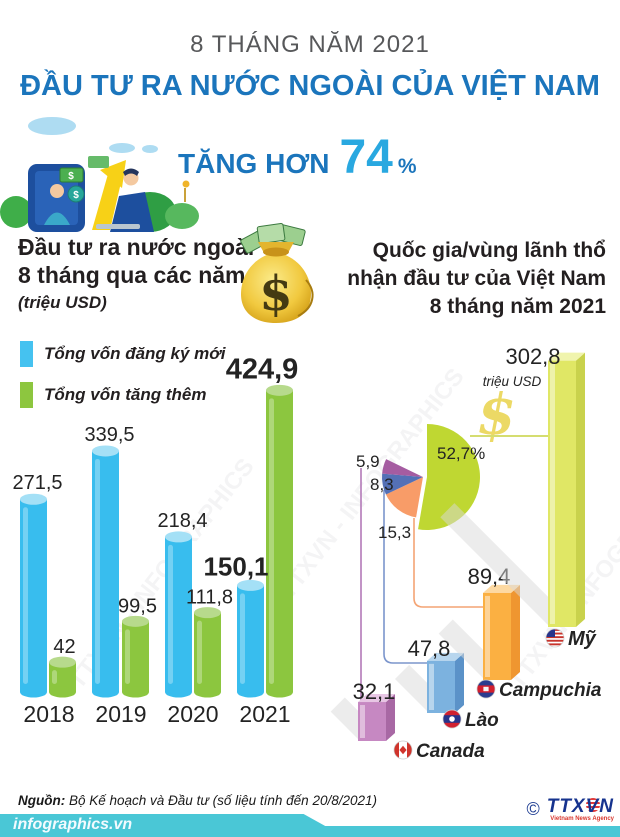 The image size is (620, 837). I want to click on value-label-added-2021: 424,9, so click(262, 369).